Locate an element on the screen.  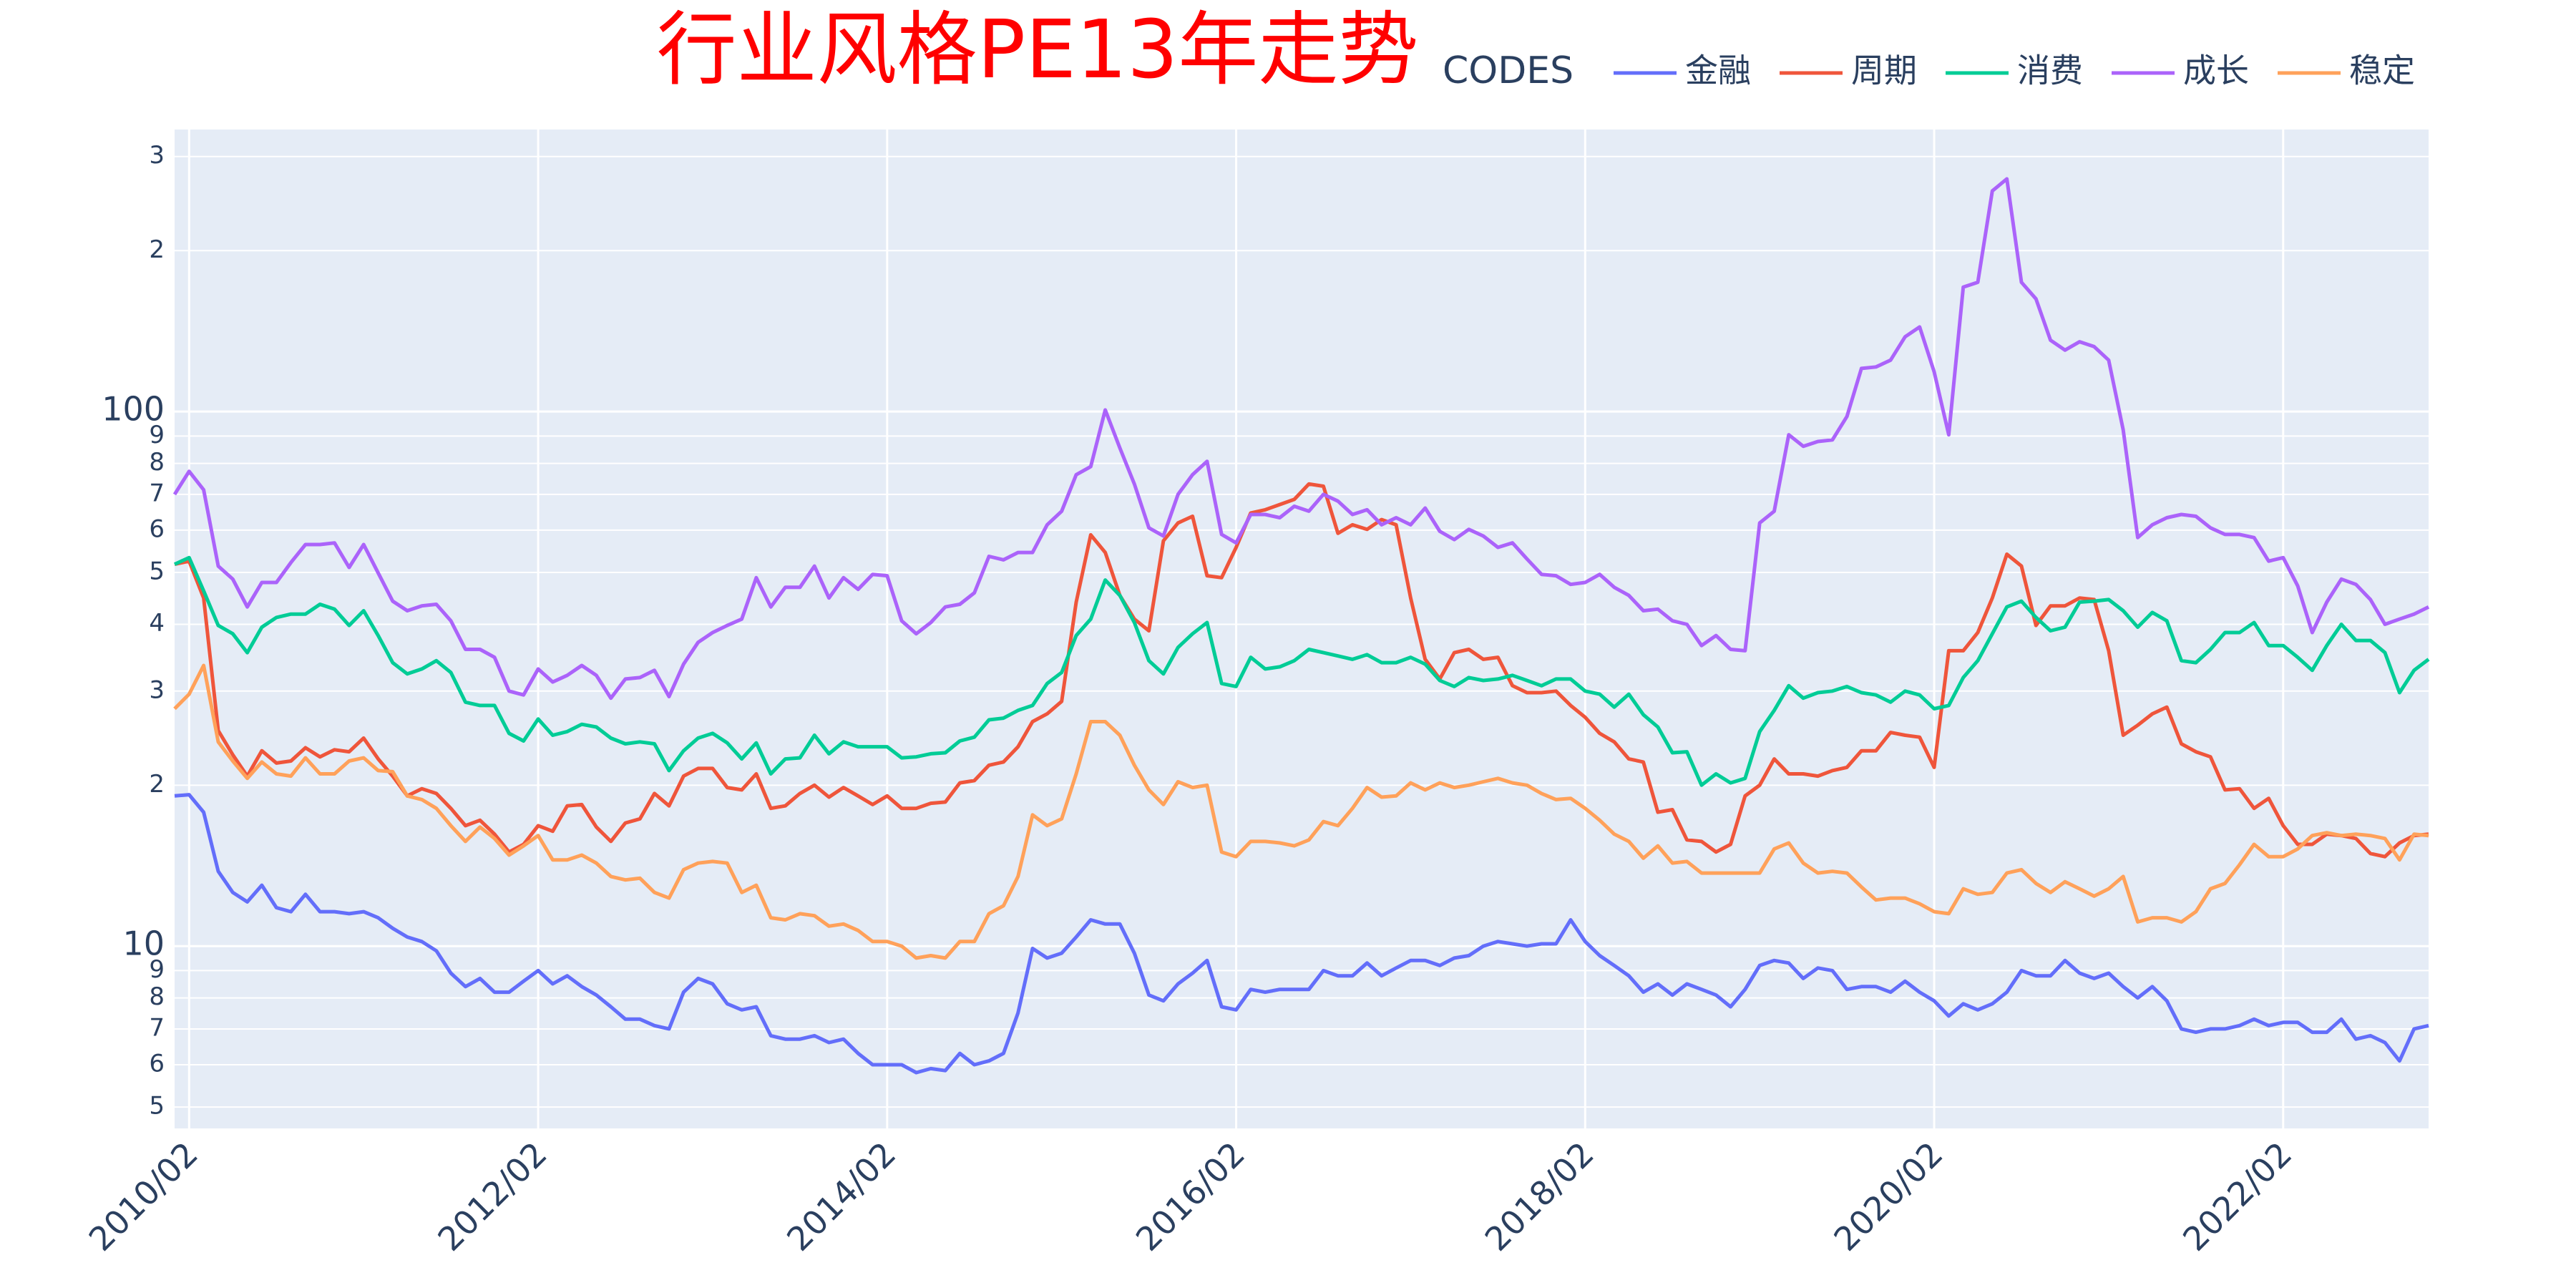
x-tick-label: 2012/02 is located at coordinates (492, 1196).